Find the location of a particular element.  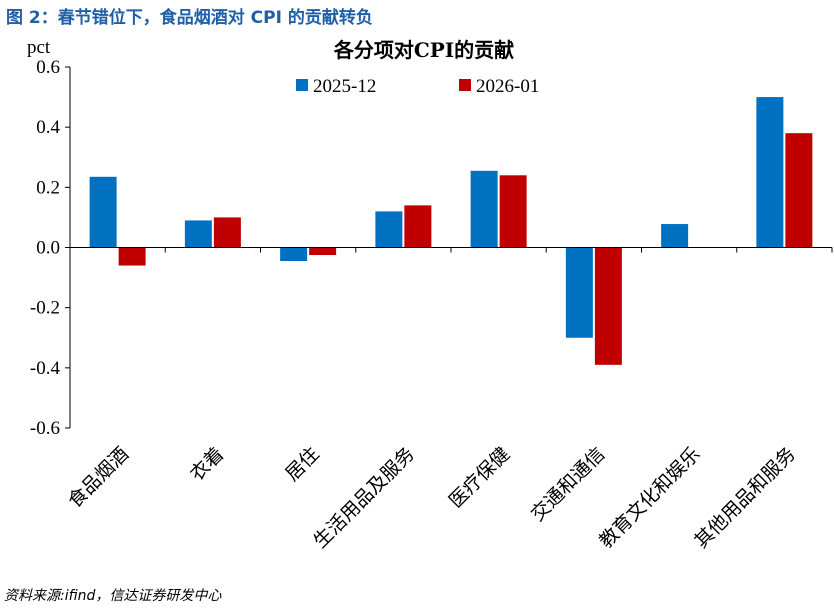

x-tick-label: 居住 is located at coordinates (302, 464).